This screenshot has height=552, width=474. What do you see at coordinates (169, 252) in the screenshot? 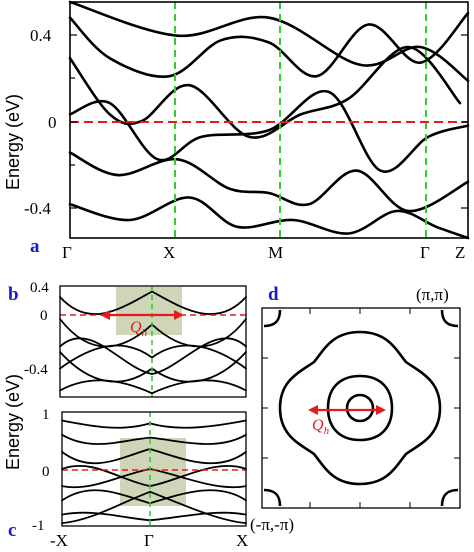
I see `panel-a-xtick-1: X` at bounding box center [169, 252].